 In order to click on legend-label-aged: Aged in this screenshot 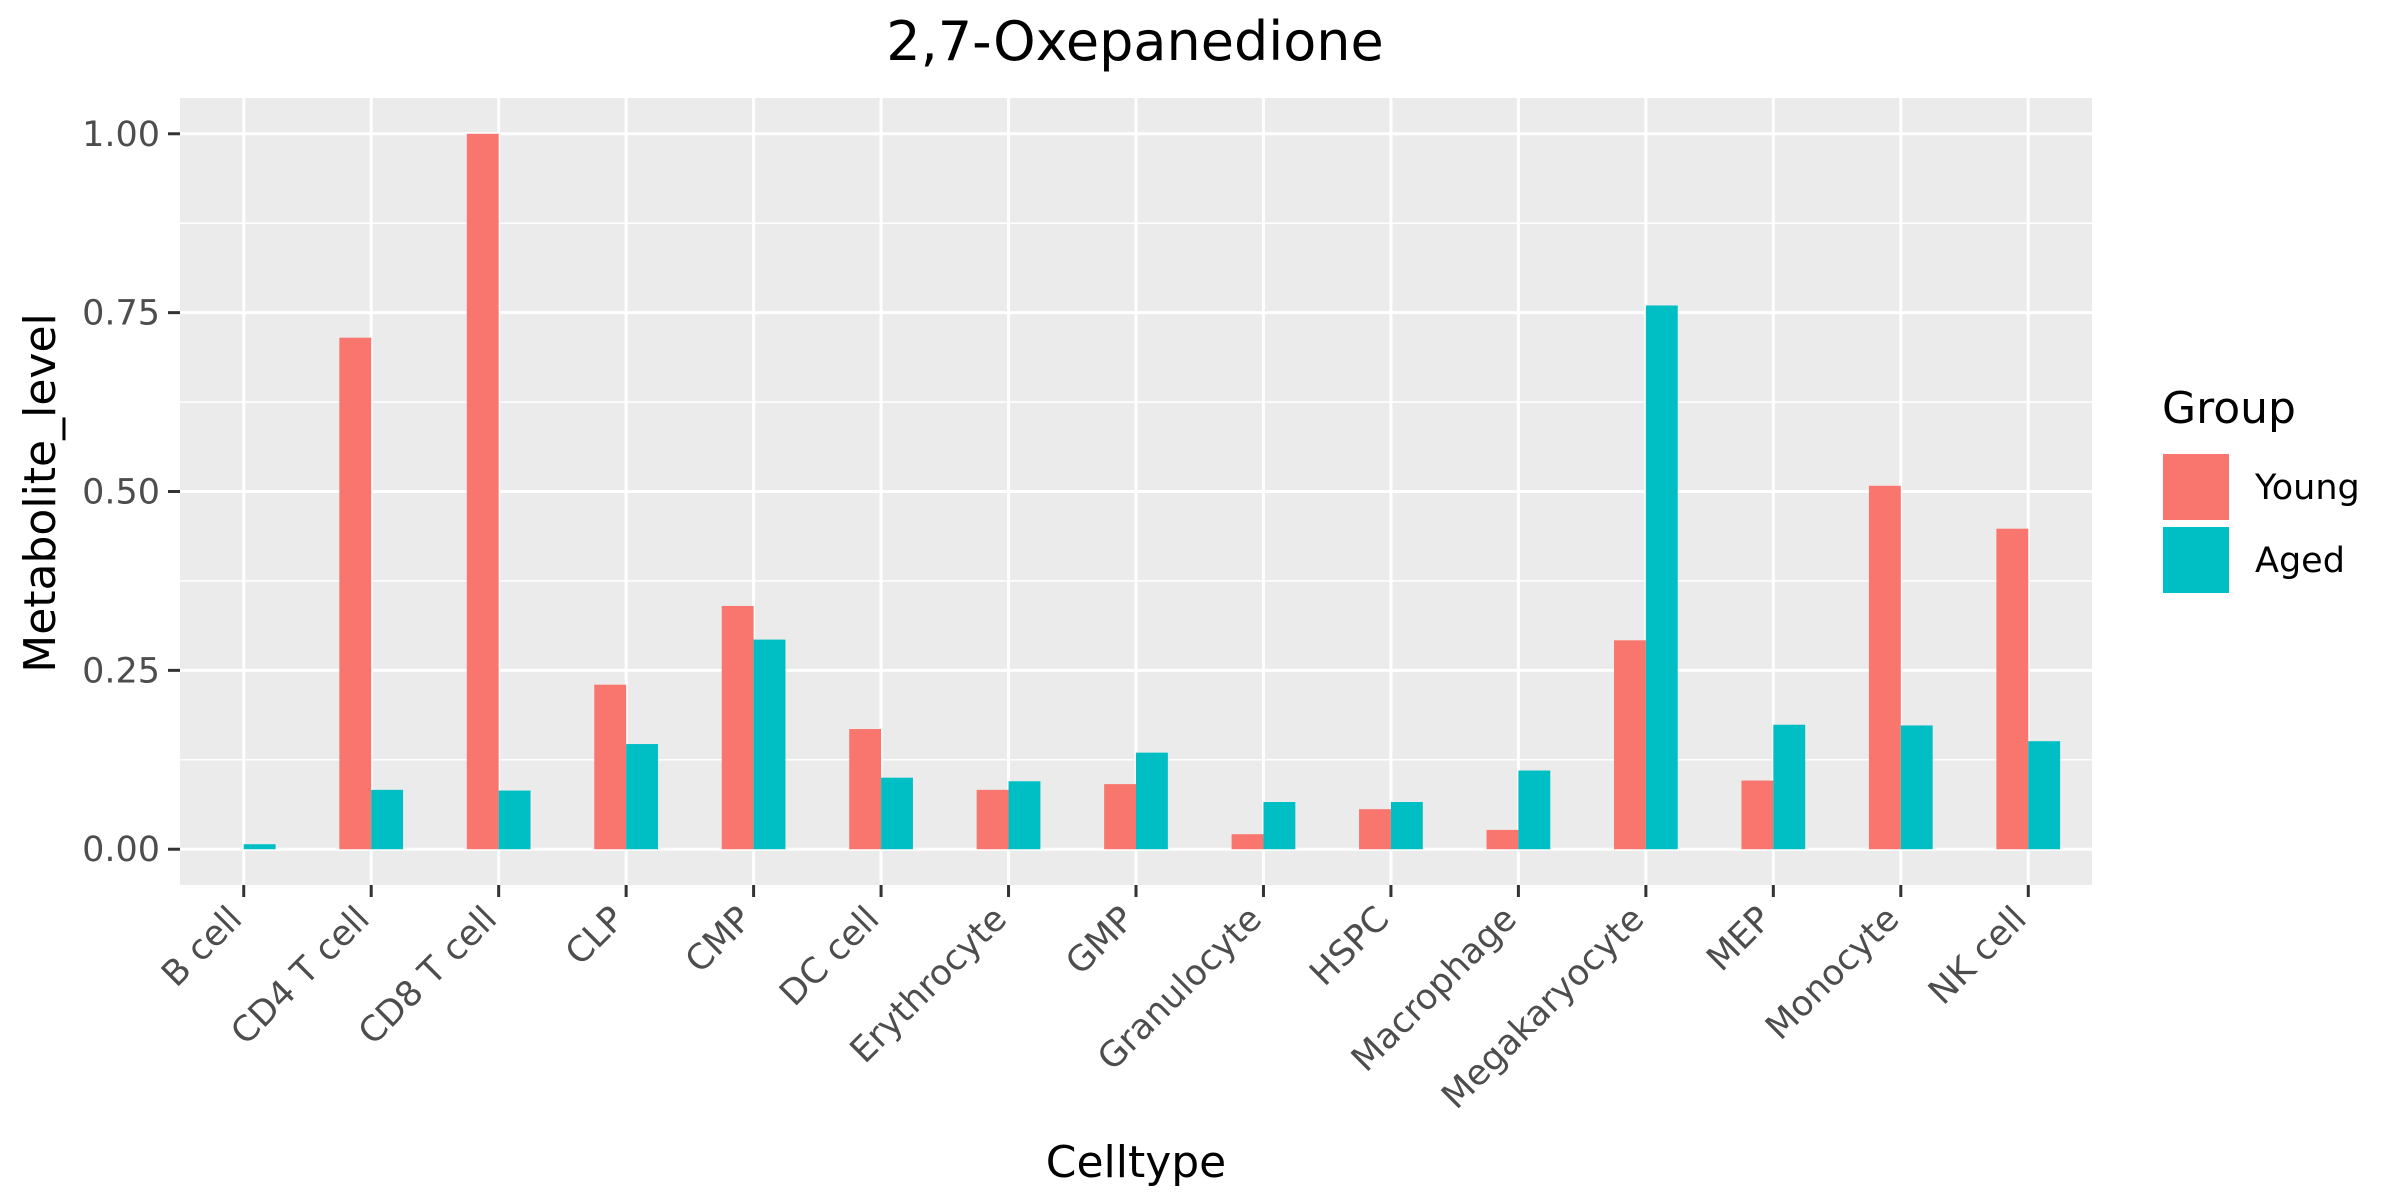, I will do `click(2300, 561)`.